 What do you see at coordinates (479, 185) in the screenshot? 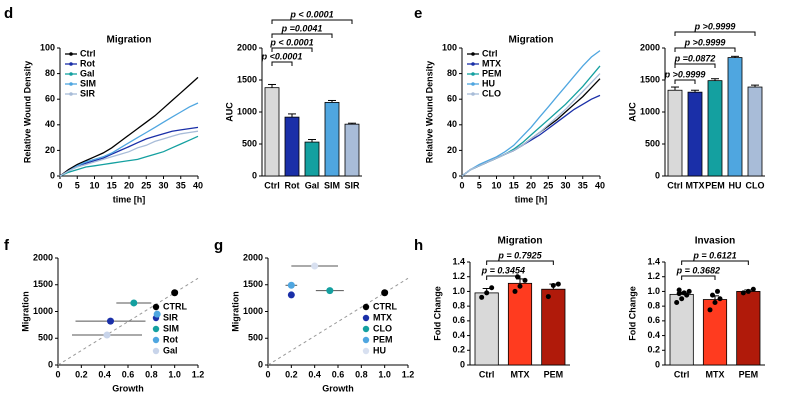
I see `x-tick-label: 5` at bounding box center [479, 185].